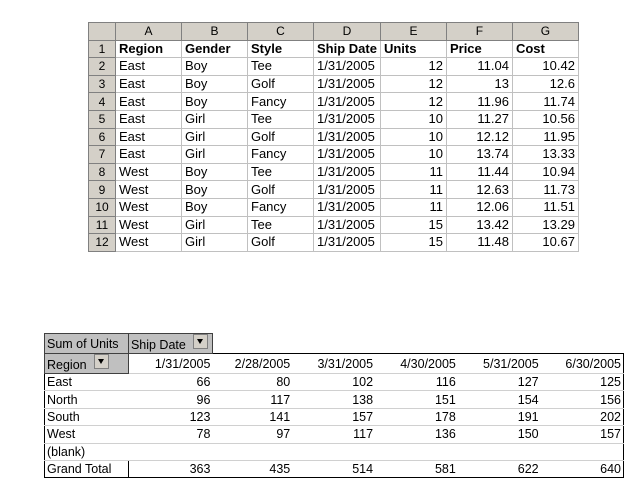 This screenshot has height=478, width=624. I want to click on cell: 11.04, so click(479, 66).